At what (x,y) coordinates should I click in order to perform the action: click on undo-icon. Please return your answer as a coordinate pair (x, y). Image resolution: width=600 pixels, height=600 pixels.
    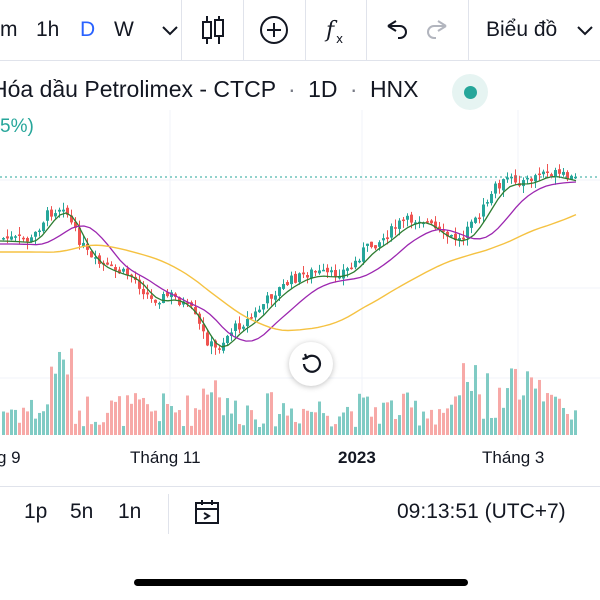
    Looking at the image, I should click on (396, 30).